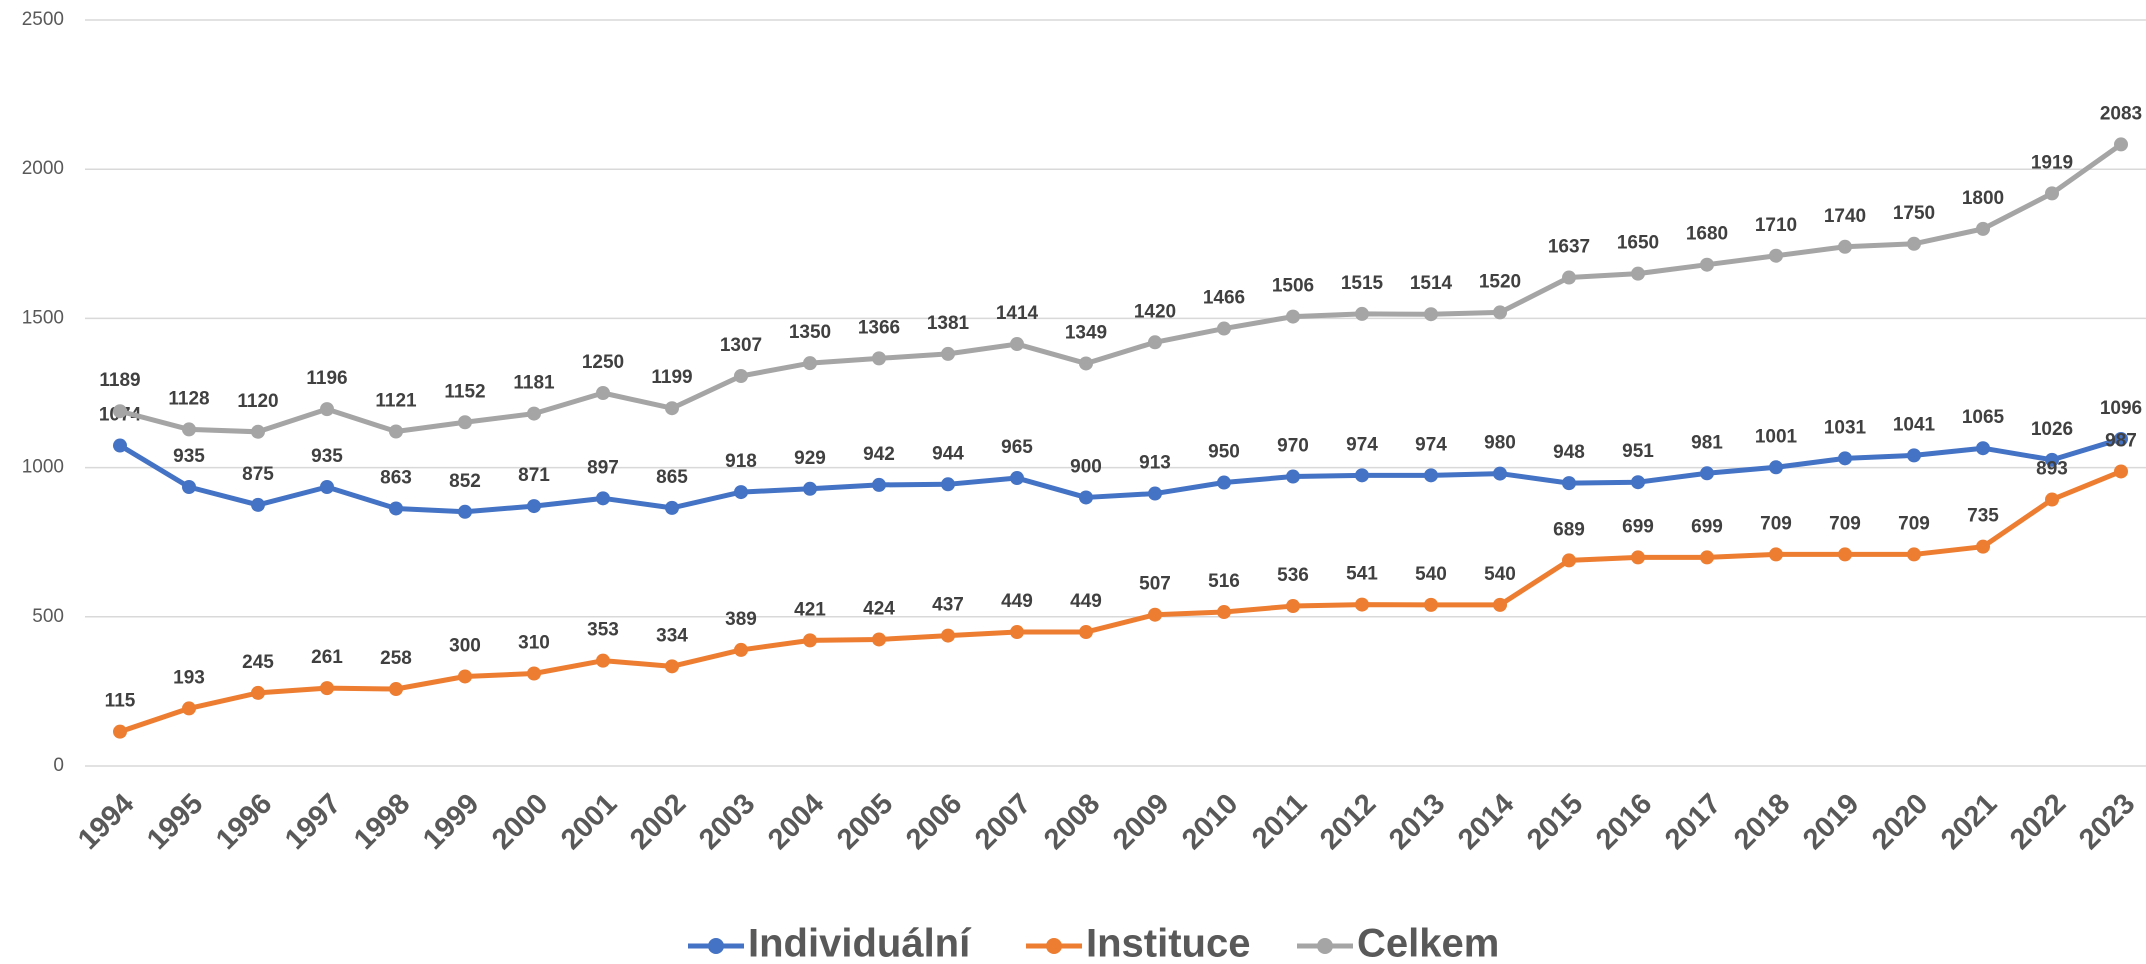 The image size is (2146, 964). Describe the element at coordinates (1417, 822) in the screenshot. I see `x-tick-label: 2013` at that location.